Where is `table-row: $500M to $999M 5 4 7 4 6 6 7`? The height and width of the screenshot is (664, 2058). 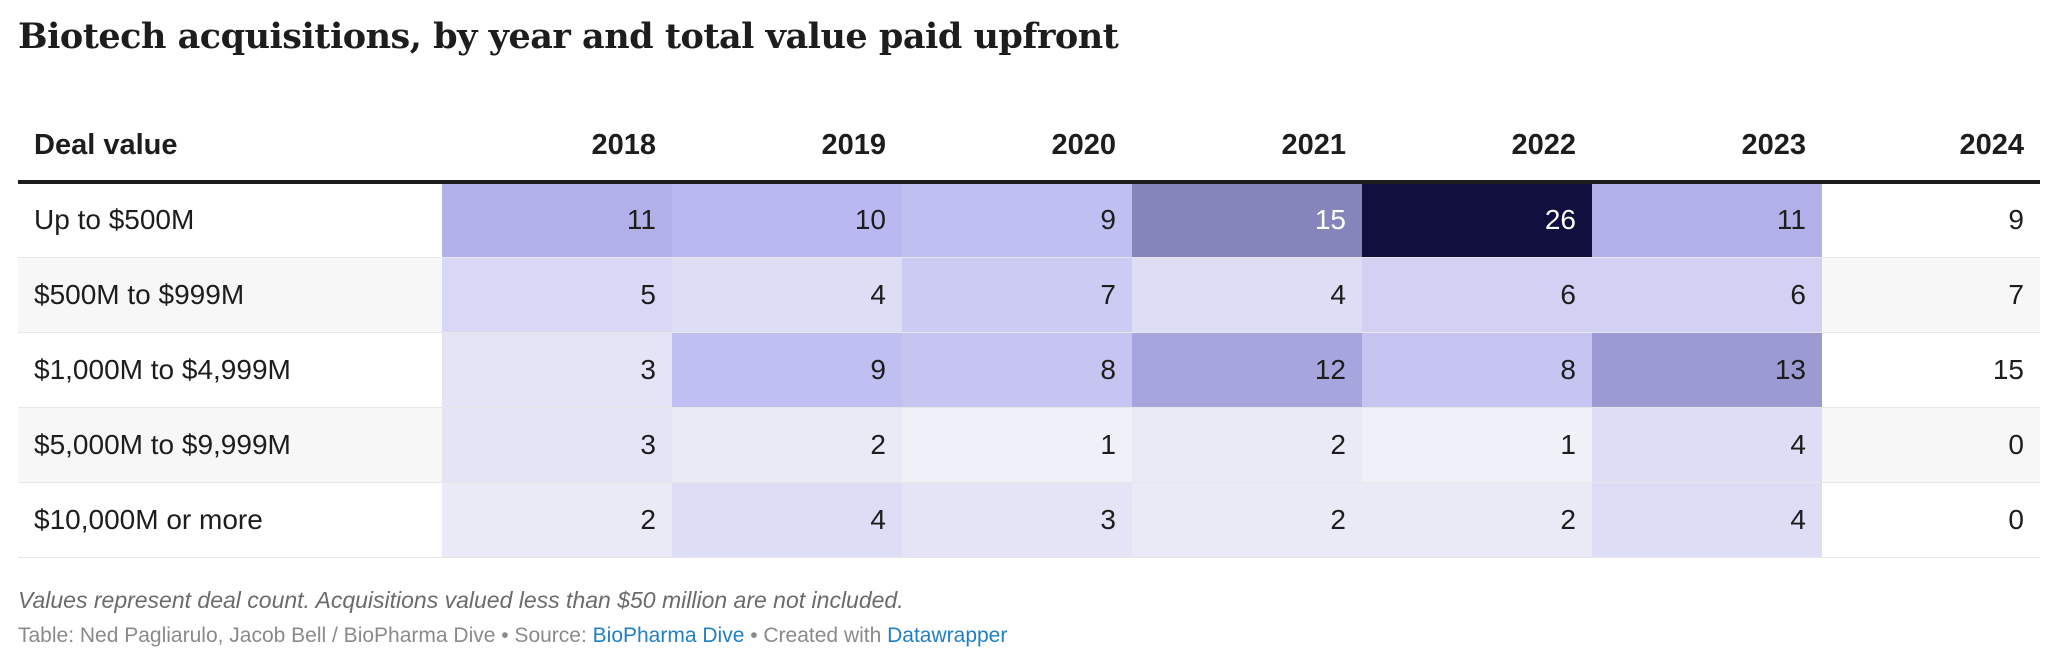
table-row: $500M to $999M 5 4 7 4 6 6 7 is located at coordinates (1029, 295).